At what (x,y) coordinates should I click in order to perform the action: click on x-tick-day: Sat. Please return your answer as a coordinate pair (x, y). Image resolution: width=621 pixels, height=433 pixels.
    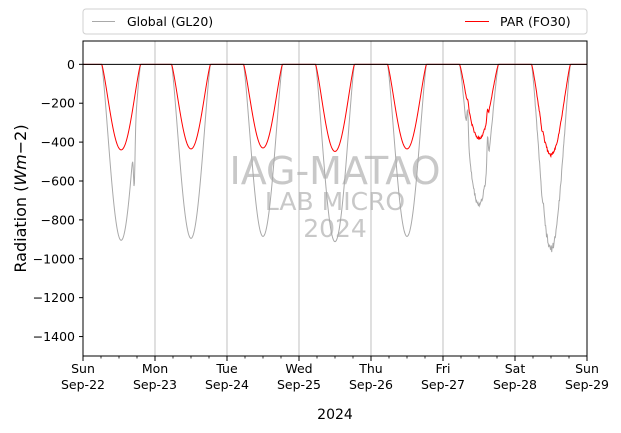
    Looking at the image, I should click on (515, 368).